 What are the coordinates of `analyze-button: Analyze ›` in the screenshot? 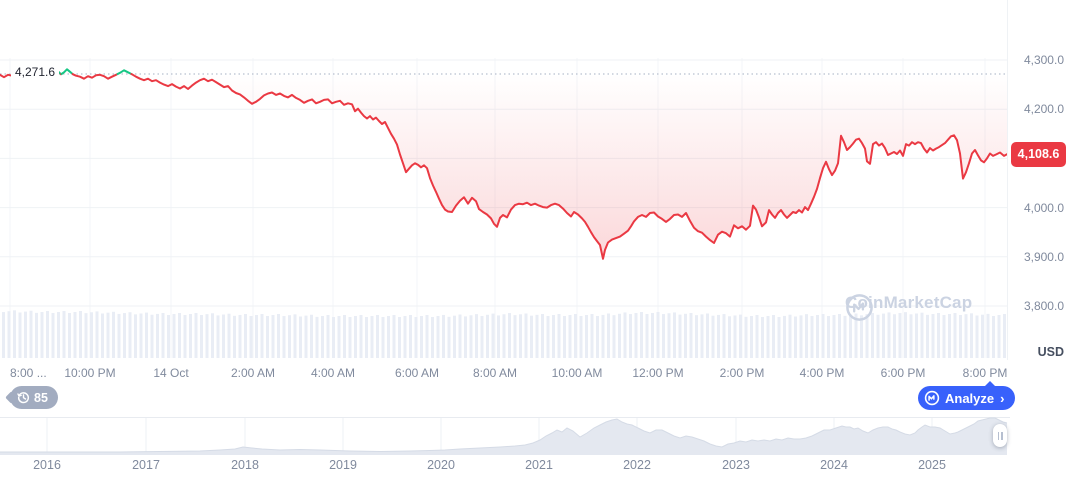 It's located at (967, 395).